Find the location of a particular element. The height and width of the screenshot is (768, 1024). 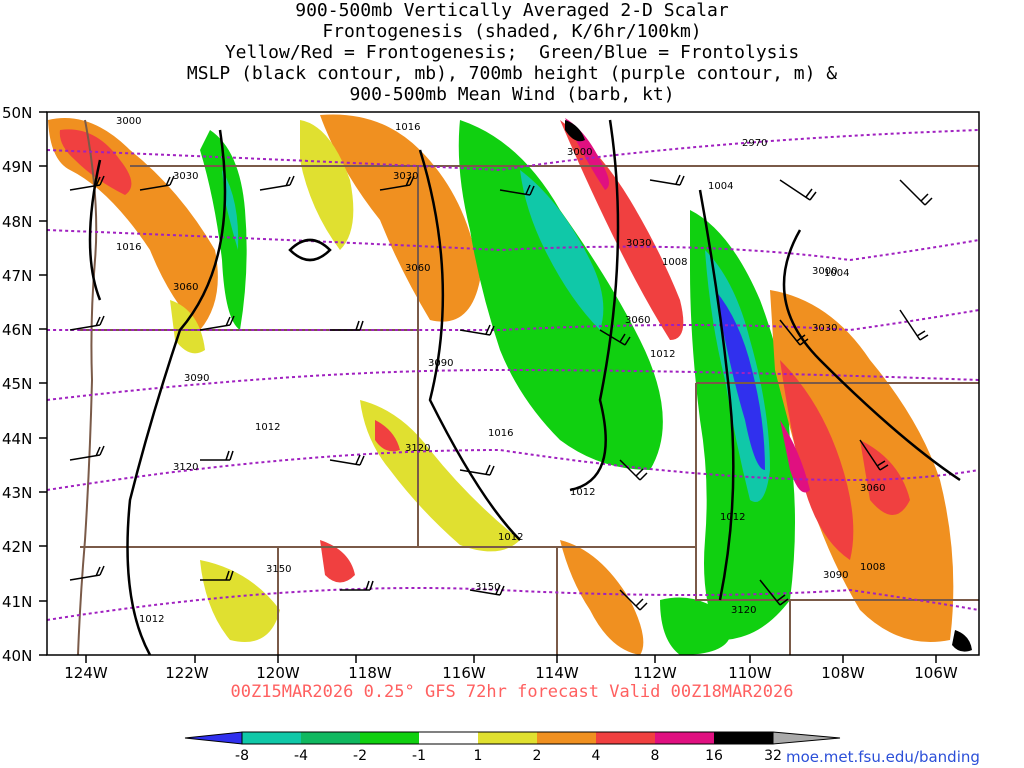

lon-label: 106W is located at coordinates (936, 673).